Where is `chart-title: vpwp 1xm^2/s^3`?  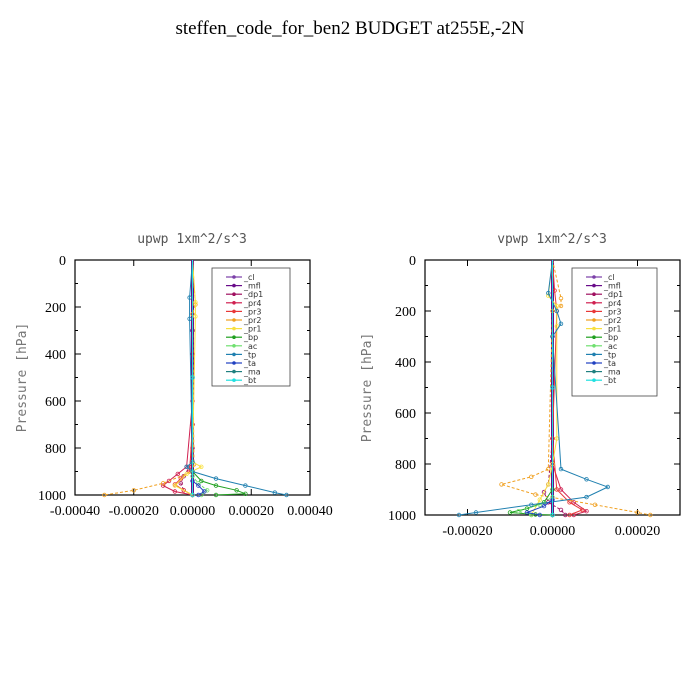 chart-title: vpwp 1xm^2/s^3 is located at coordinates (552, 239).